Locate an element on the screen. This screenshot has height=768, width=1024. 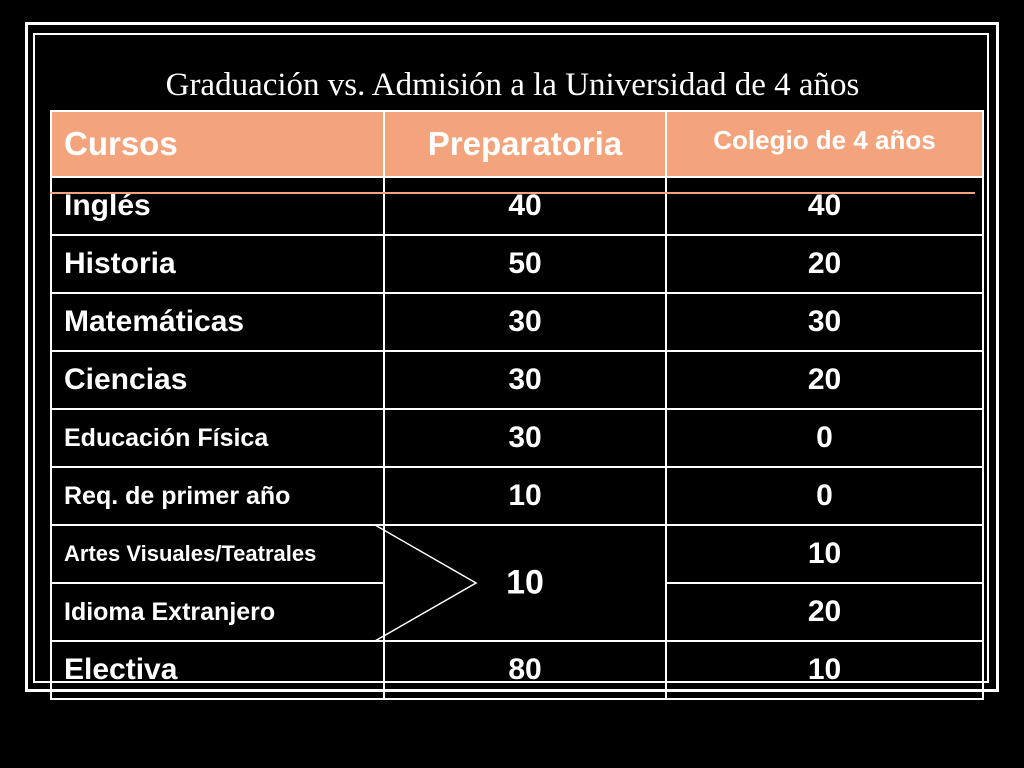
orange-divider-line is located at coordinates (512, 193).